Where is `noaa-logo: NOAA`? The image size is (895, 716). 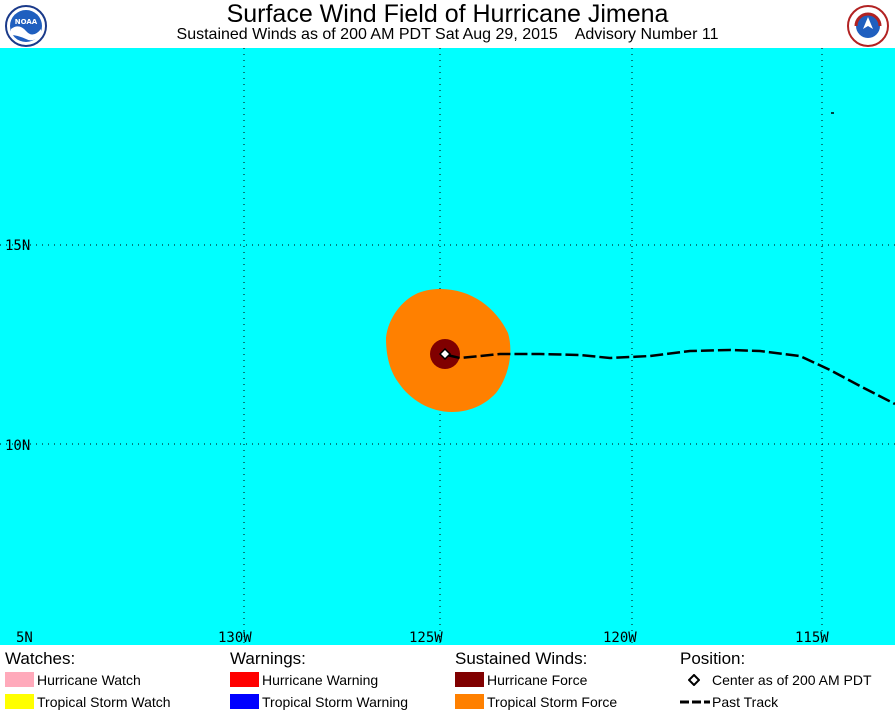
noaa-logo: NOAA is located at coordinates (26, 26).